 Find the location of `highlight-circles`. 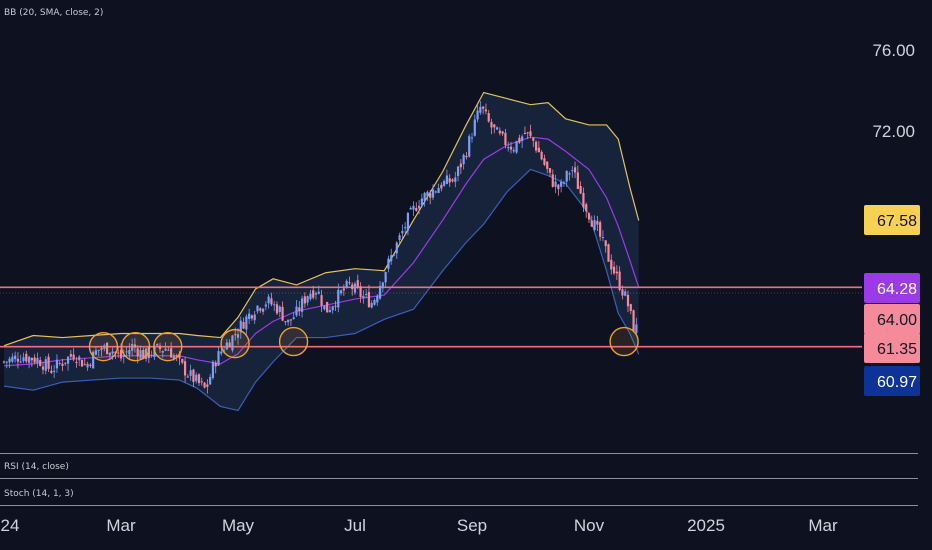

highlight-circles is located at coordinates (363, 344).